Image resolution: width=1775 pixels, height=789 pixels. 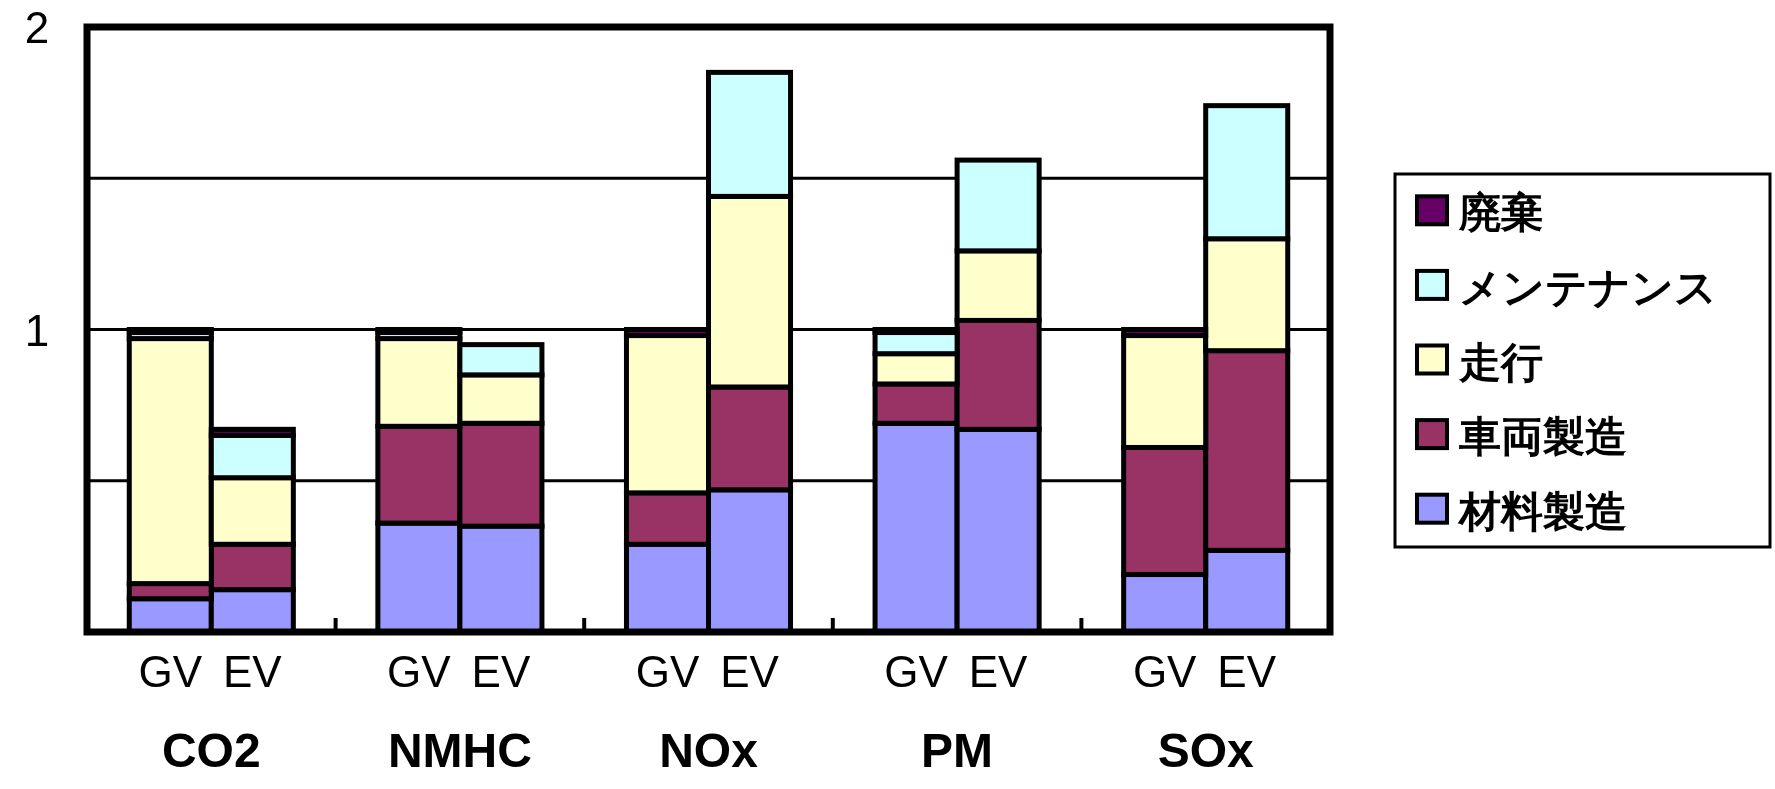 What do you see at coordinates (709, 750) in the screenshot?
I see `text: NOx` at bounding box center [709, 750].